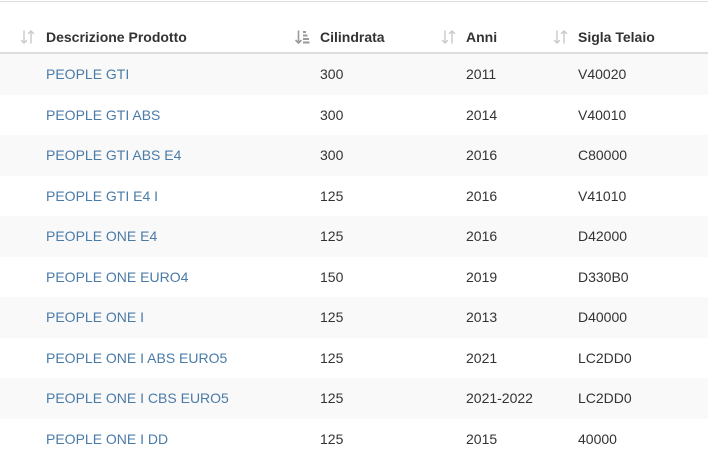 Image resolution: width=708 pixels, height=467 pixels. I want to click on column-header-sigla-telaio: Sigla Telaio, so click(630, 37).